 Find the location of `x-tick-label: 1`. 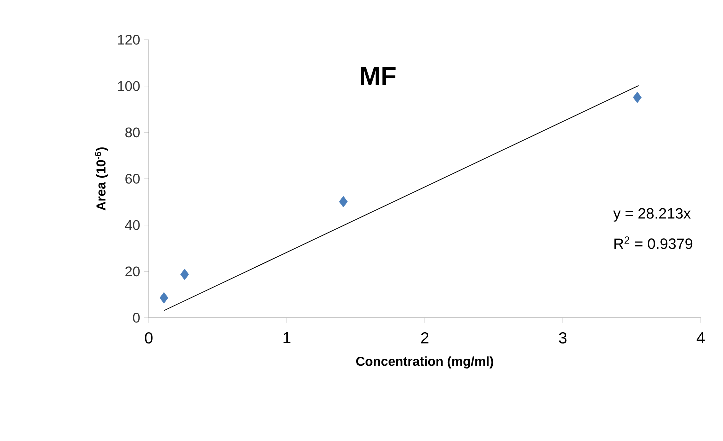

x-tick-label: 1 is located at coordinates (287, 338).